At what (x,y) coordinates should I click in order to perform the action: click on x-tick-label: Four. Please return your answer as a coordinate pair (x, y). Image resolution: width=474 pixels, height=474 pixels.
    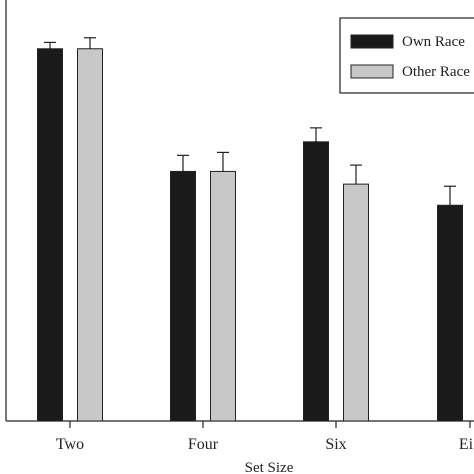
    Looking at the image, I should click on (203, 444).